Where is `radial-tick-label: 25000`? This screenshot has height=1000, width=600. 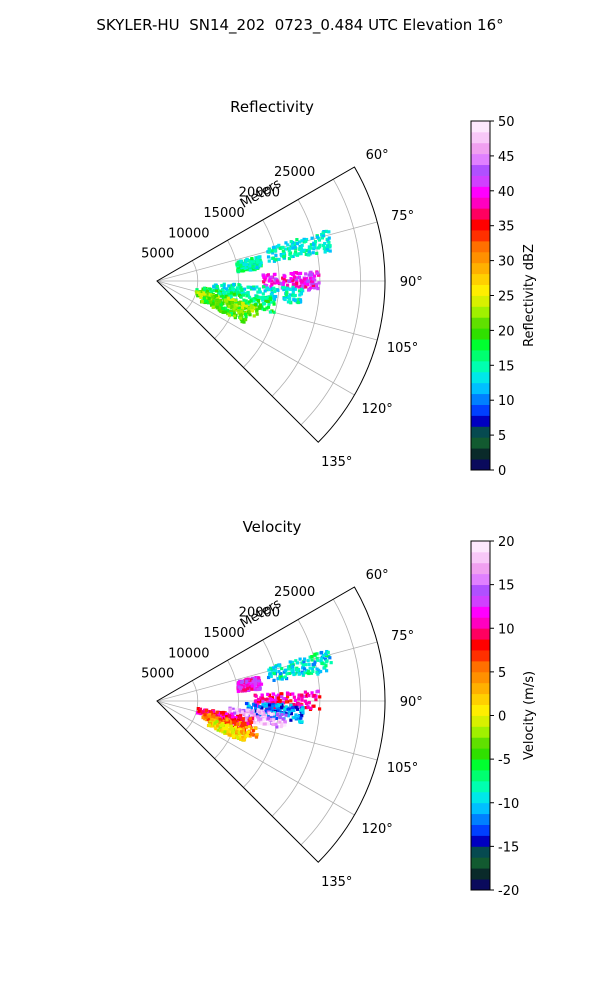 radial-tick-label: 25000 is located at coordinates (294, 592).